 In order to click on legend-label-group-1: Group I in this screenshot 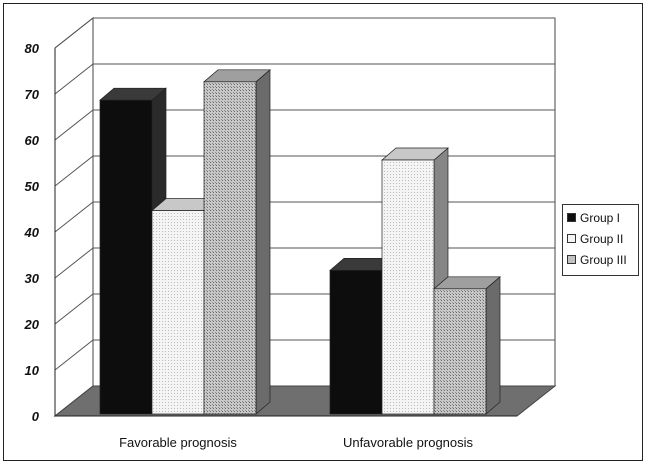, I will do `click(600, 217)`.